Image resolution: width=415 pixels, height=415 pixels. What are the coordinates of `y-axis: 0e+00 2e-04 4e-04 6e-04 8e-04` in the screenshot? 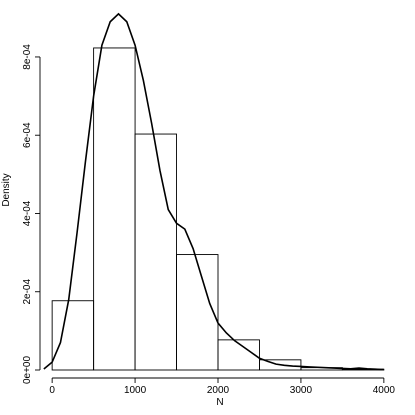 It's located at (31, 214).